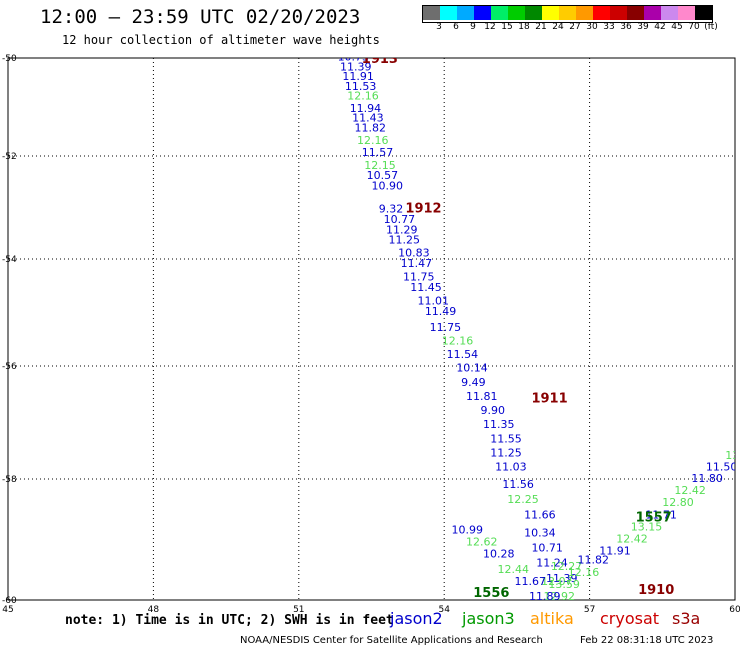 Image resolution: width=740 pixels, height=650 pixels. I want to click on sat-label-s3a: s3a, so click(686, 618).